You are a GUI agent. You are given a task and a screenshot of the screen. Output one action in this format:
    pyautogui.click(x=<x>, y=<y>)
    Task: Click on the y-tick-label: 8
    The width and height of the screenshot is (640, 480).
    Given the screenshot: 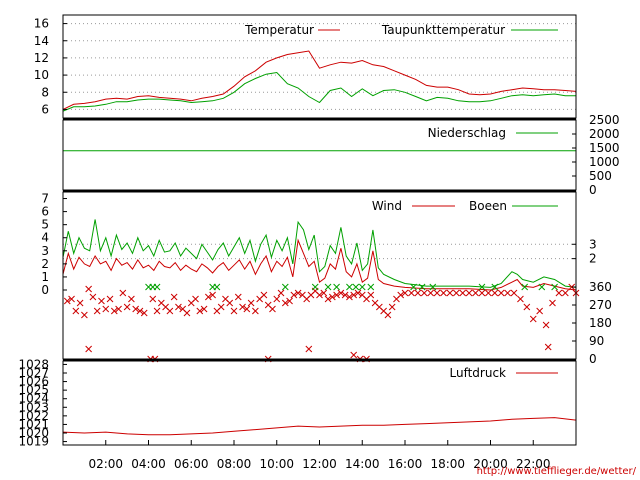 What is the action you would take?
    pyautogui.click(x=45, y=92)
    